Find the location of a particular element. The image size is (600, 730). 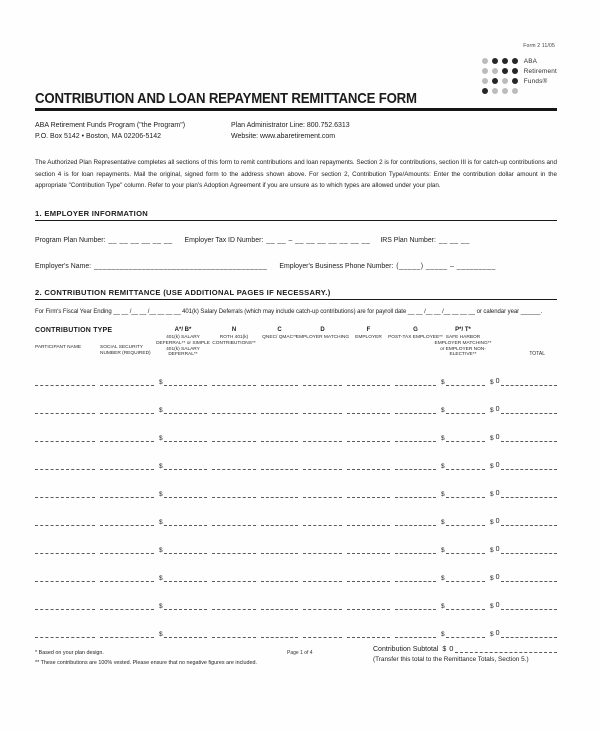

program-plan-number-blanks: __ __ __ __ __ __ is located at coordinates (140, 240).